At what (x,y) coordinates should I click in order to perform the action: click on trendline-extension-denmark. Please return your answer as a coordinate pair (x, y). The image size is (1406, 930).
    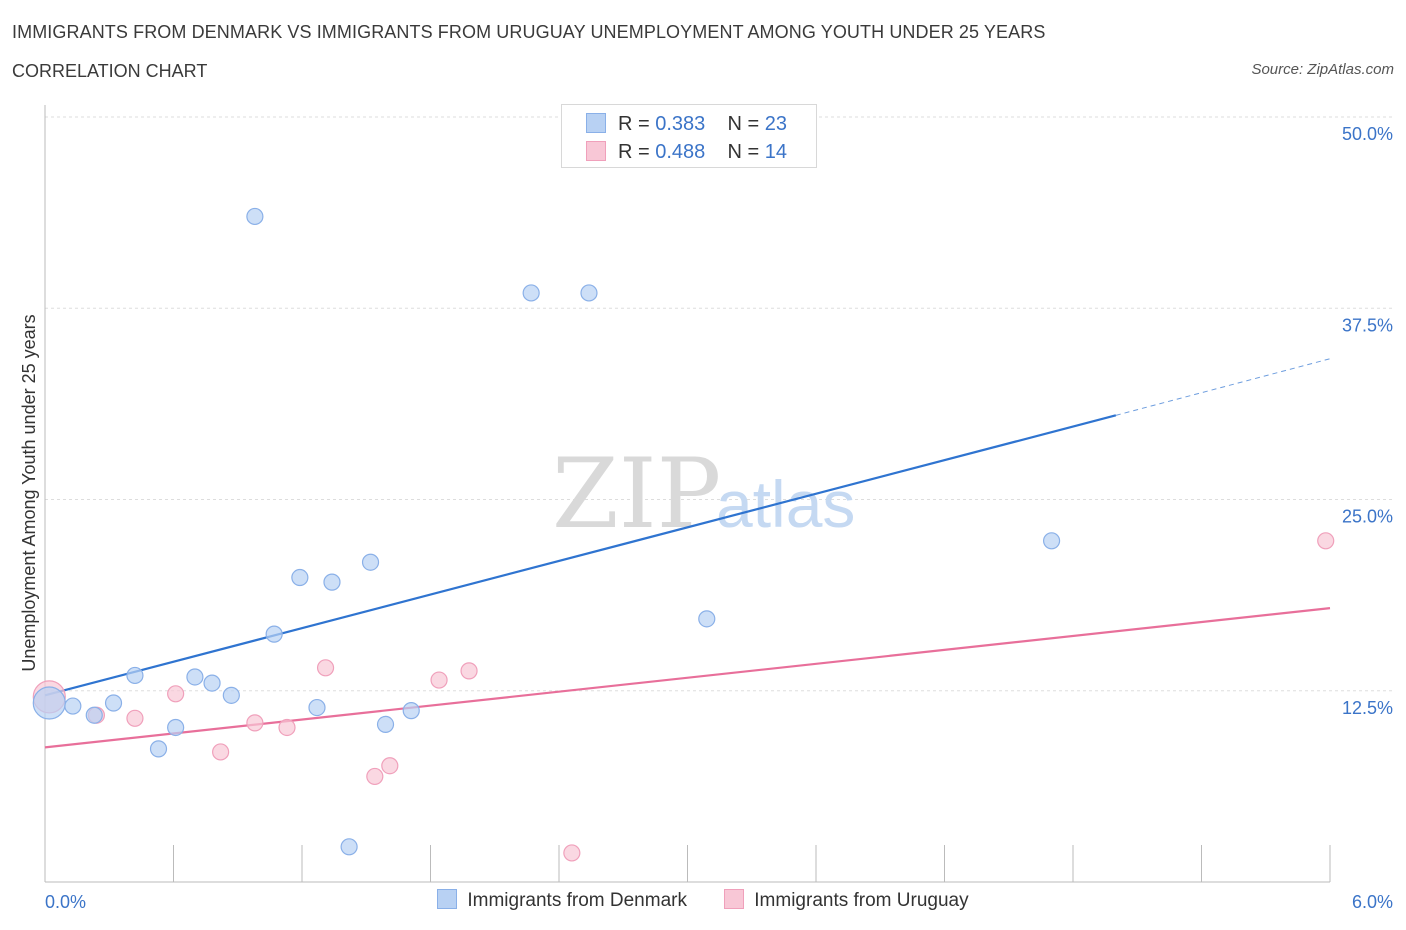
    Looking at the image, I should click on (1223, 387).